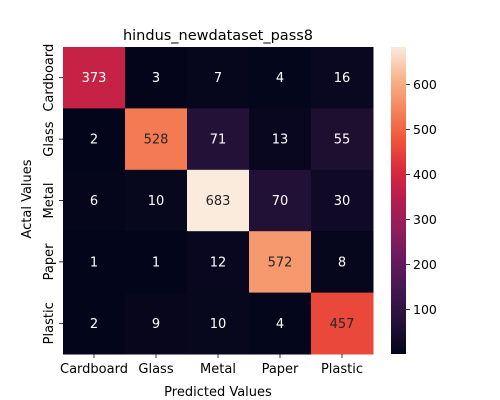 This screenshot has width=500, height=400. I want to click on colorbar-tick-label-1: 200, so click(425, 264).